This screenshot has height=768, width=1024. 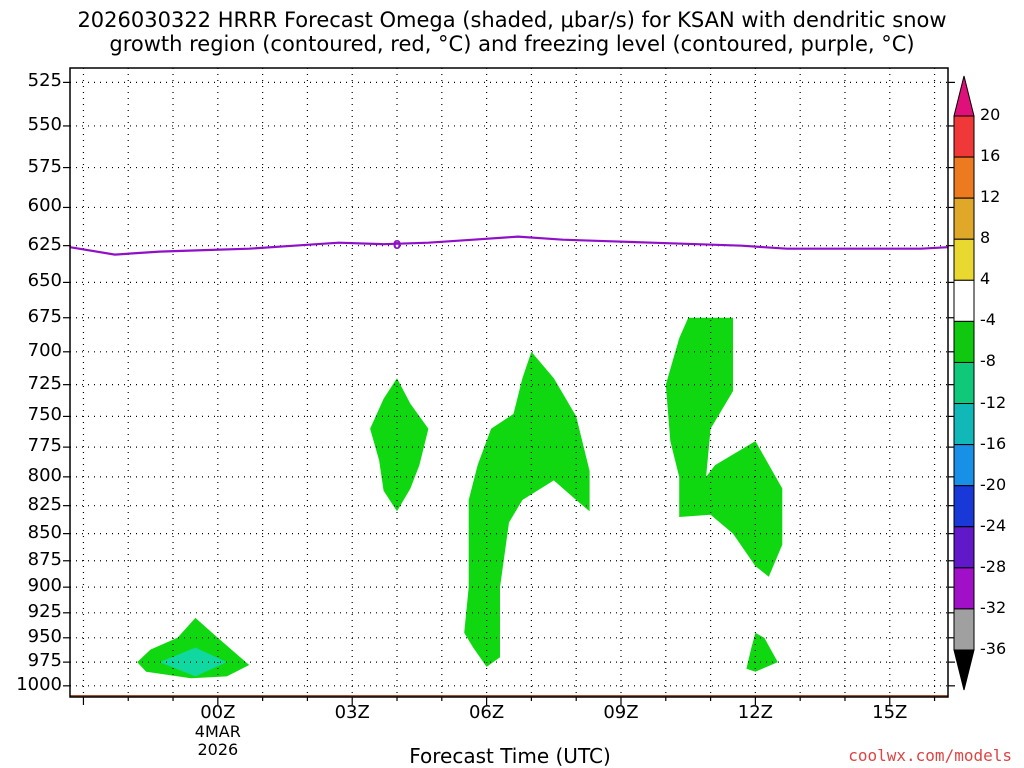 I want to click on colorbar-label: -28, so click(x=993, y=566).